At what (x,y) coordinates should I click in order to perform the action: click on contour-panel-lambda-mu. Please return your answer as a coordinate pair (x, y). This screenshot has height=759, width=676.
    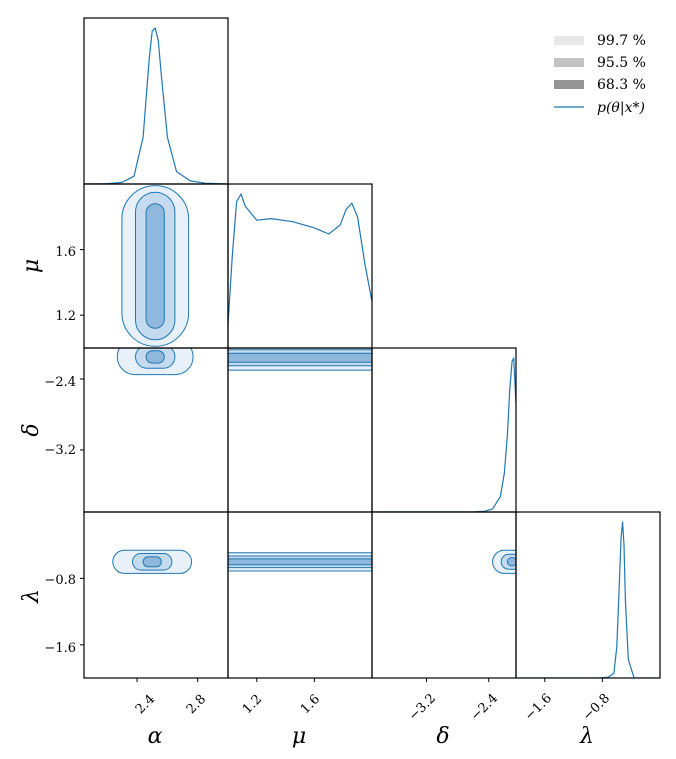
    Looking at the image, I should click on (300, 562).